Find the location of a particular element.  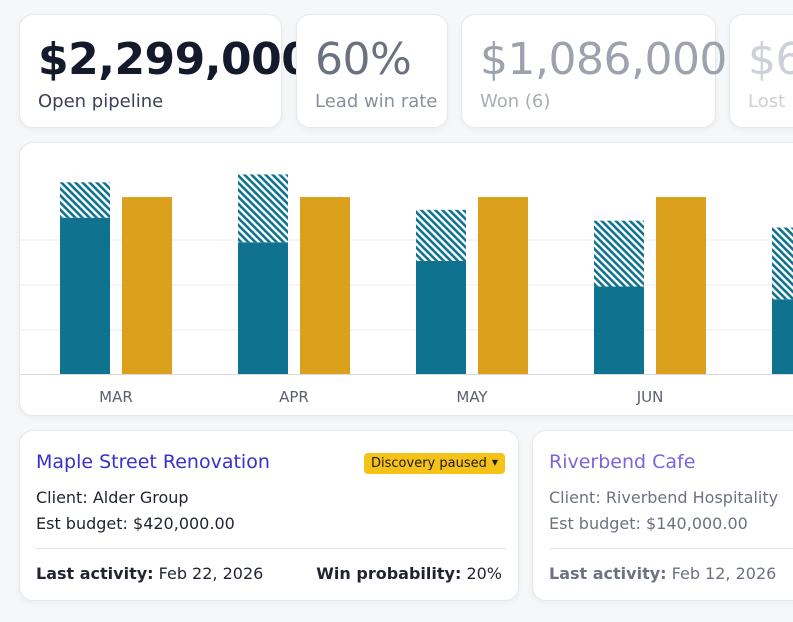

x-tick-label: APR is located at coordinates (294, 397).